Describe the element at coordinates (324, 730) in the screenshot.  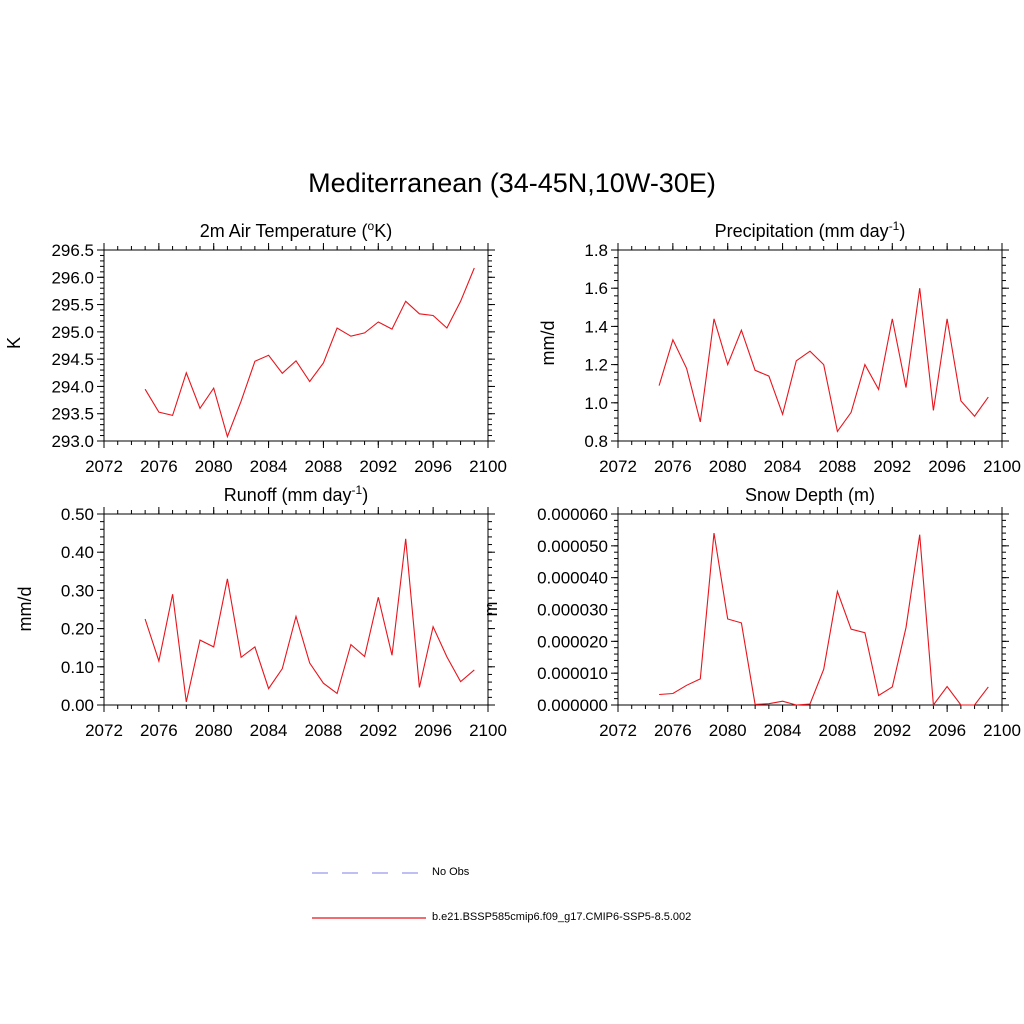
I see `panel-3-xtick-label: 2088` at that location.